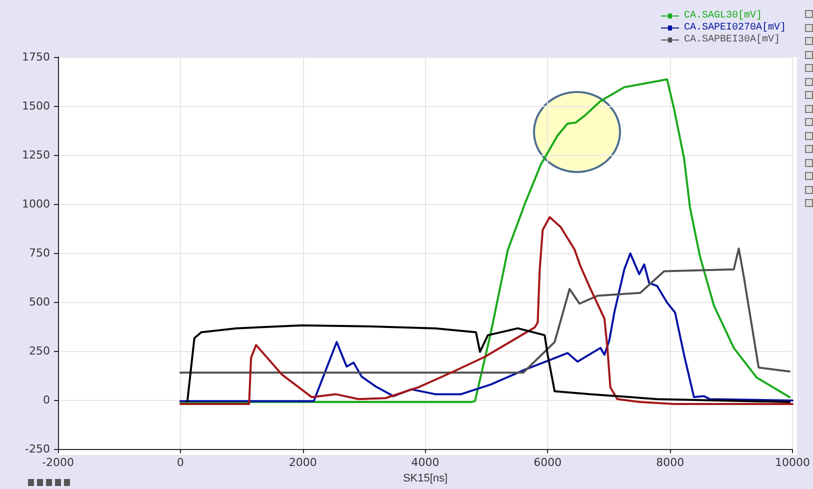 The image size is (813, 489). I want to click on x-tick-label: 10000, so click(792, 463).